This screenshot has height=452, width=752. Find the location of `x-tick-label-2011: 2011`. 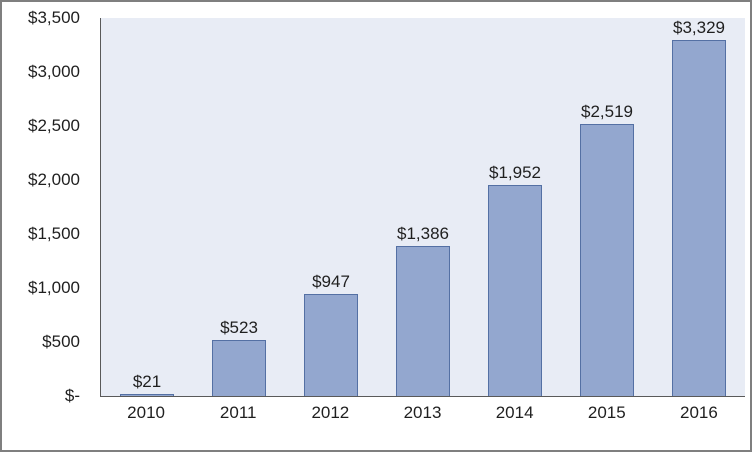

x-tick-label-2011: 2011 is located at coordinates (238, 412).